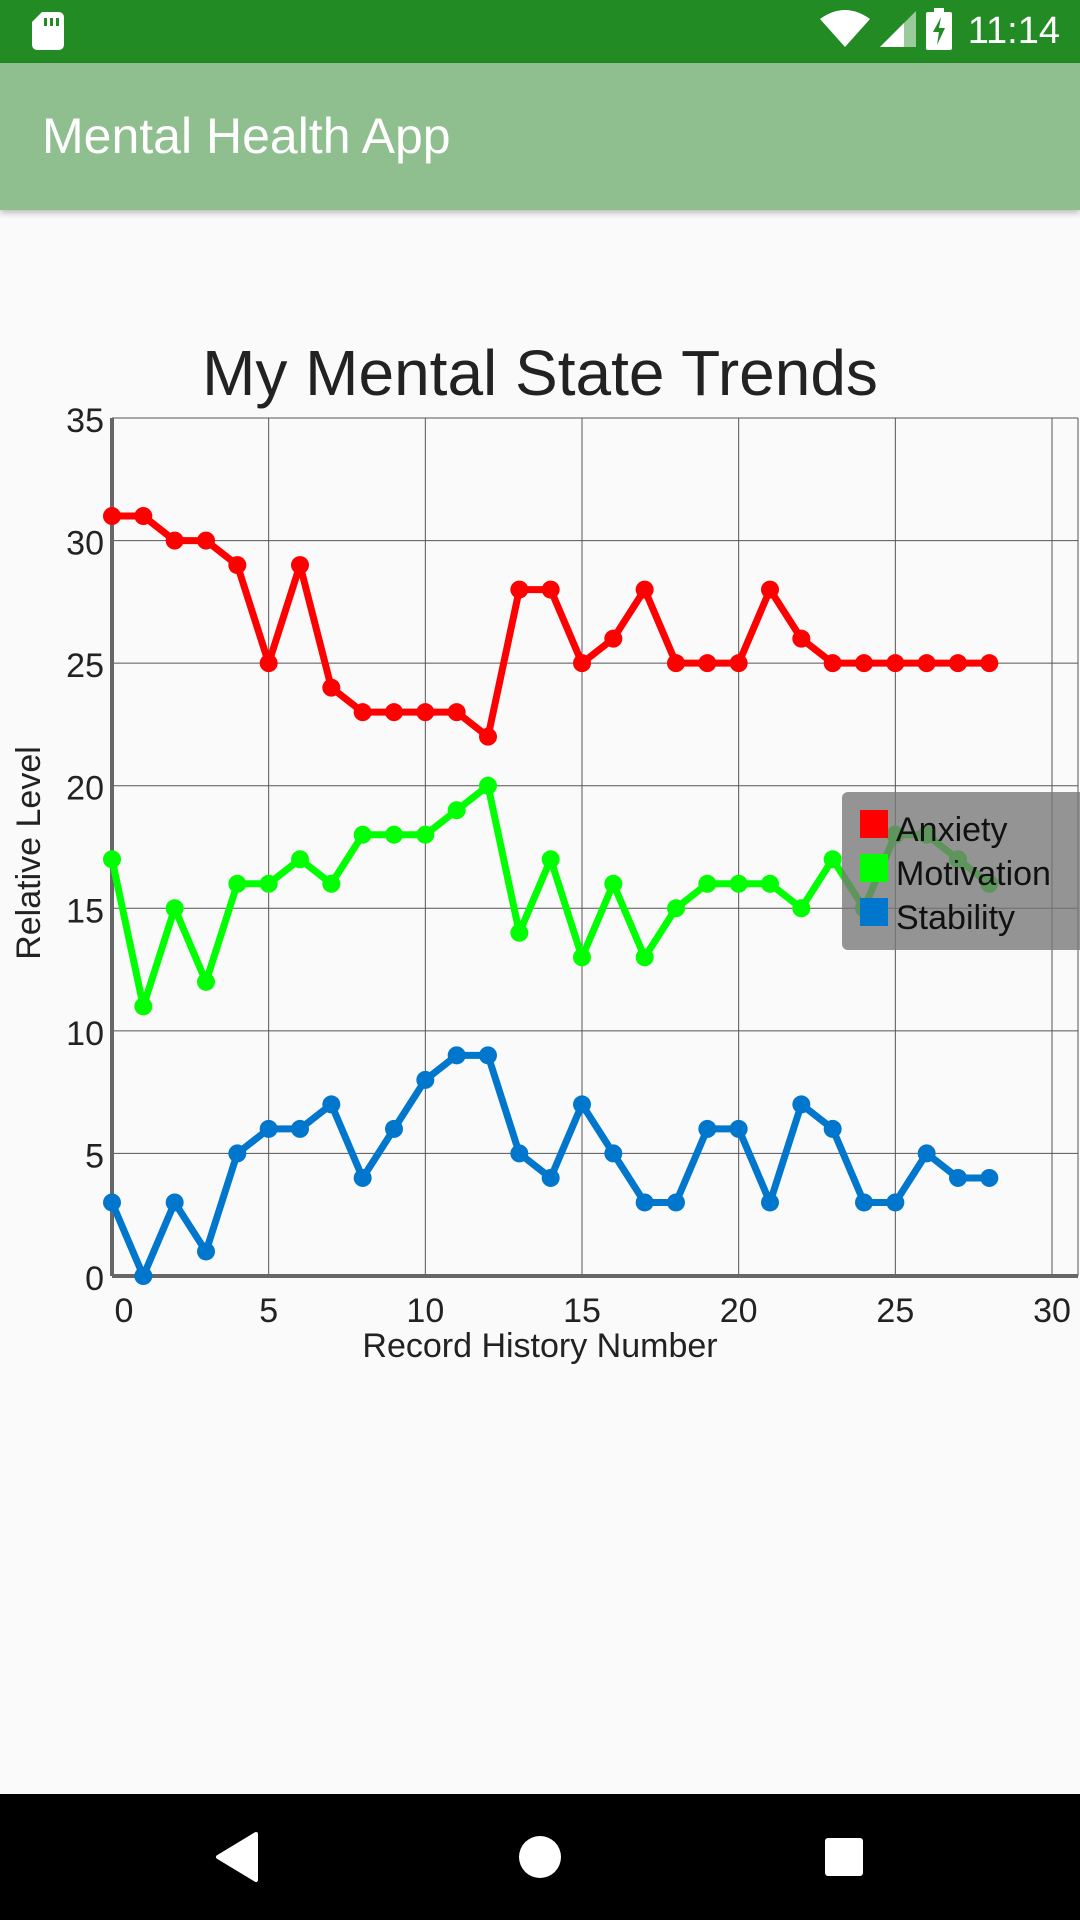  What do you see at coordinates (85, 544) in the screenshot?
I see `y-tick-label: 30` at bounding box center [85, 544].